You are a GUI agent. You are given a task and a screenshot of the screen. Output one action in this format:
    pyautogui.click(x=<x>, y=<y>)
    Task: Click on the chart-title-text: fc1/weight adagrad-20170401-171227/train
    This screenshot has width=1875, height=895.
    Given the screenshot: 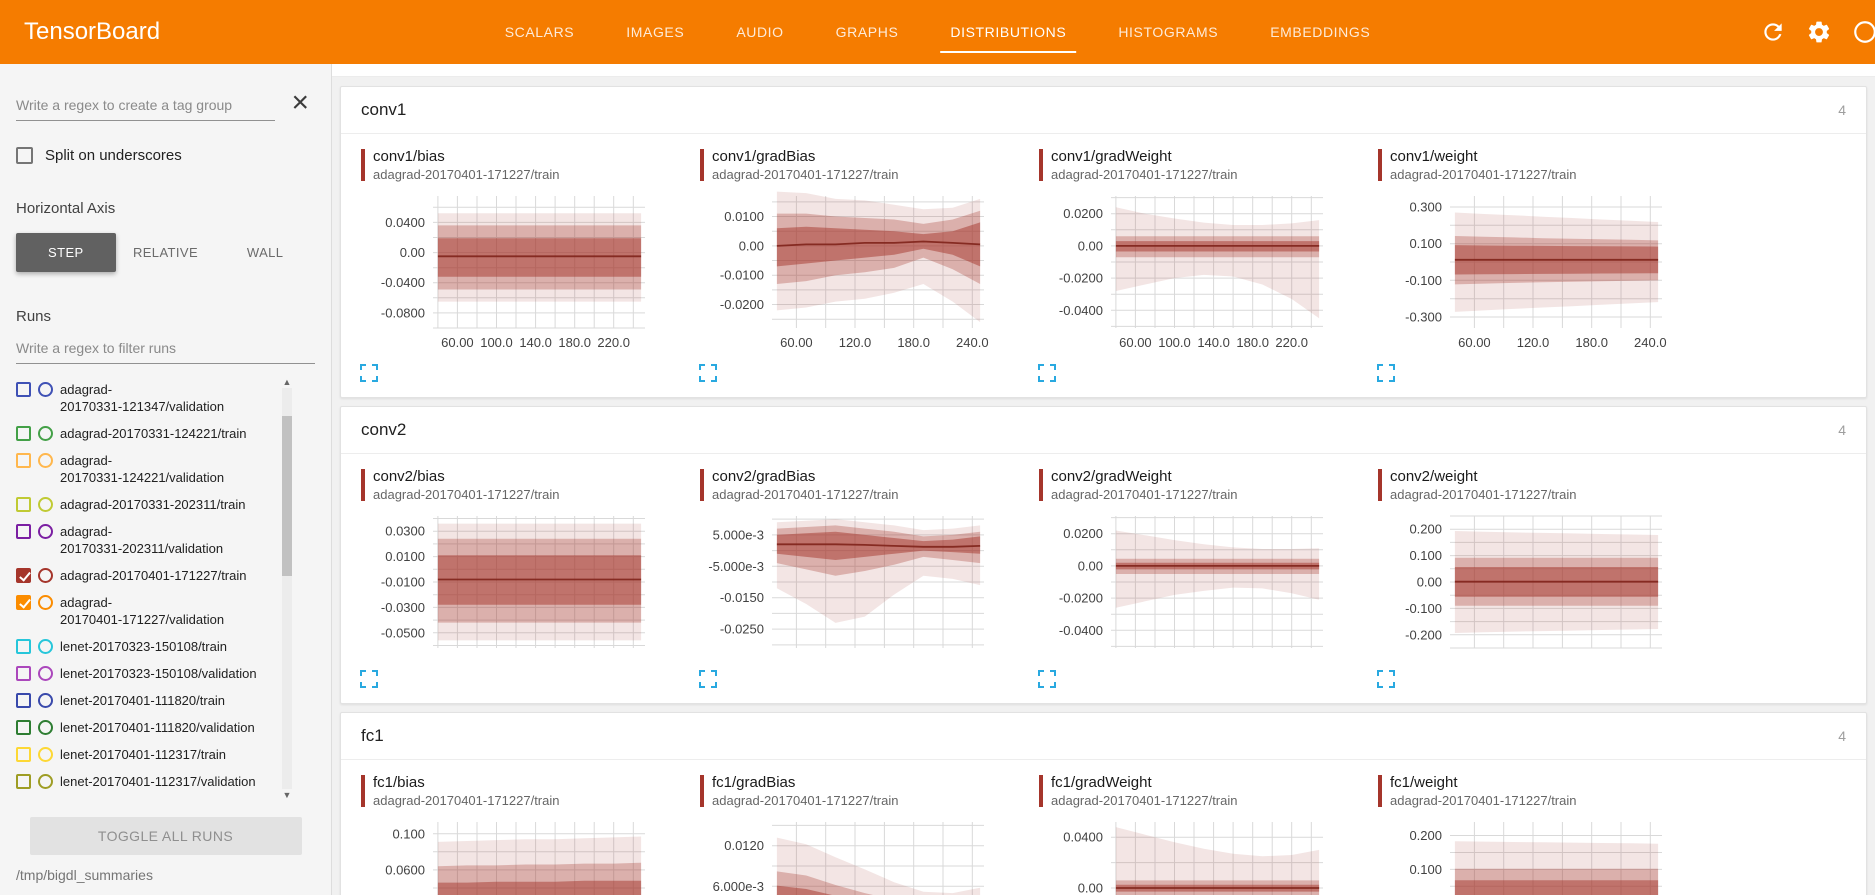 What is the action you would take?
    pyautogui.click(x=1483, y=791)
    